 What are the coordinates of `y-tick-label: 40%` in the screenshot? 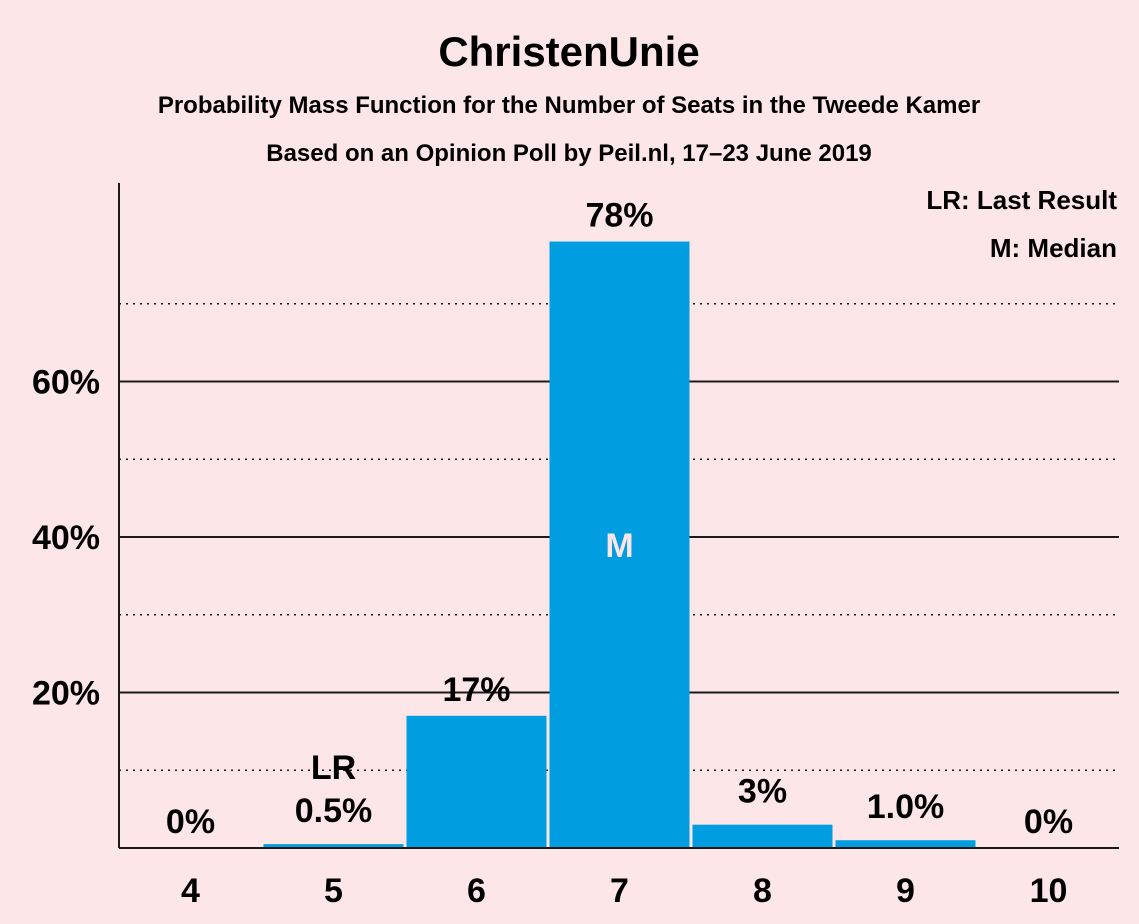 It's located at (66, 538).